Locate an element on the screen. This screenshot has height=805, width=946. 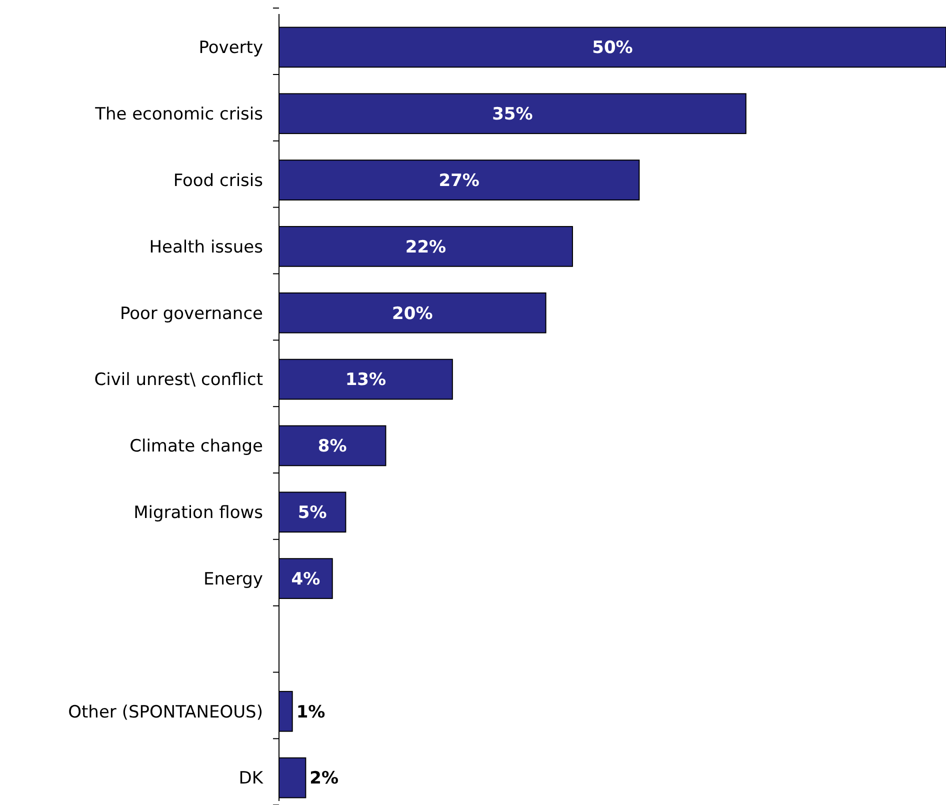
data-label: 13% is located at coordinates (365, 380).